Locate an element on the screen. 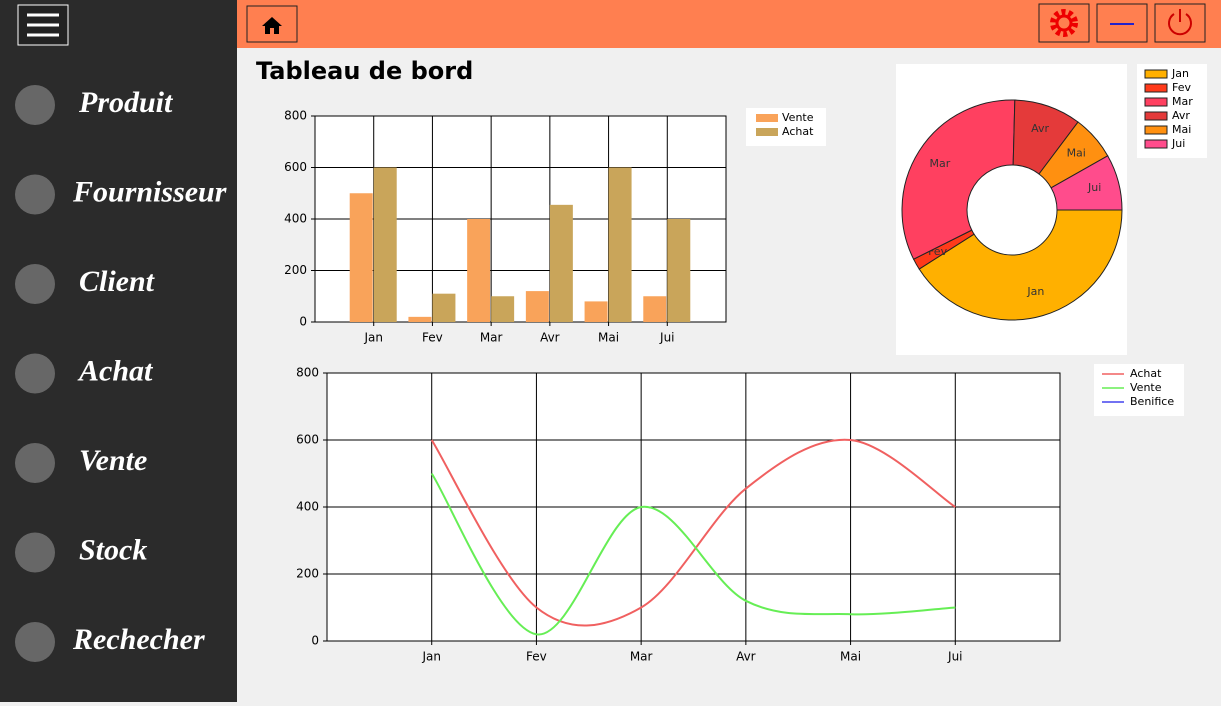 This screenshot has height=706, width=1221. settings-icon is located at coordinates (1064, 23).